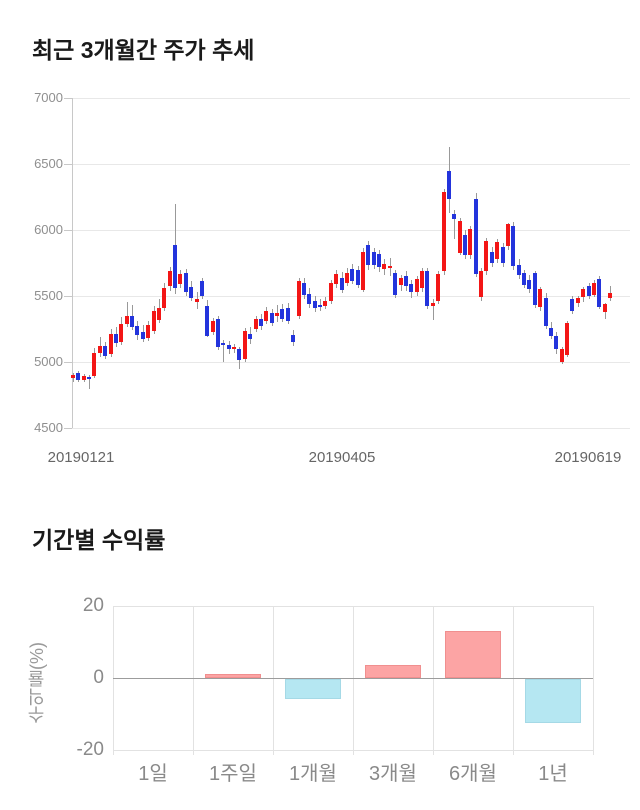 The image size is (640, 810). I want to click on price-y-tick: 7000, so click(48, 97).